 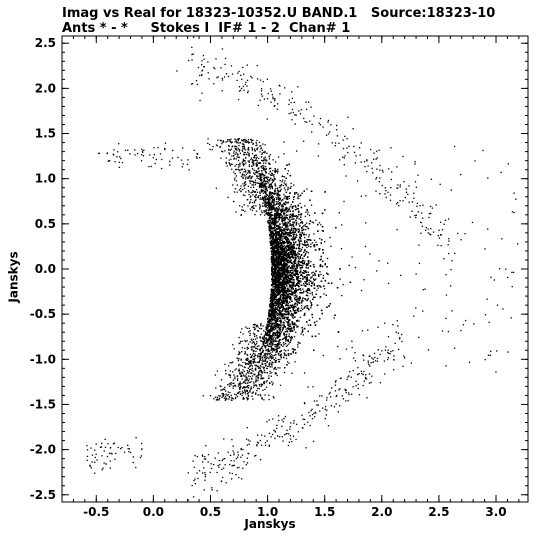 What do you see at coordinates (381, 512) in the screenshot?
I see `x-tick-label: 2.0` at bounding box center [381, 512].